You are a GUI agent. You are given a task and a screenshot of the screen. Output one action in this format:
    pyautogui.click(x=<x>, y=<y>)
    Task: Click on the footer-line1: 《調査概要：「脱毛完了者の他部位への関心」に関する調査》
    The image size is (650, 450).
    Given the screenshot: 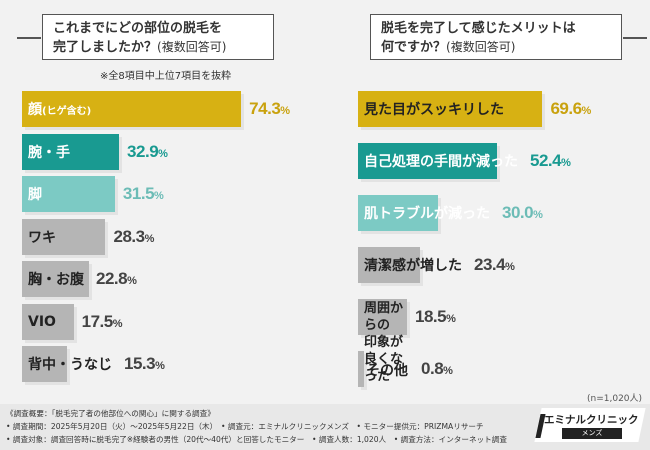 What is the action you would take?
    pyautogui.click(x=110, y=413)
    